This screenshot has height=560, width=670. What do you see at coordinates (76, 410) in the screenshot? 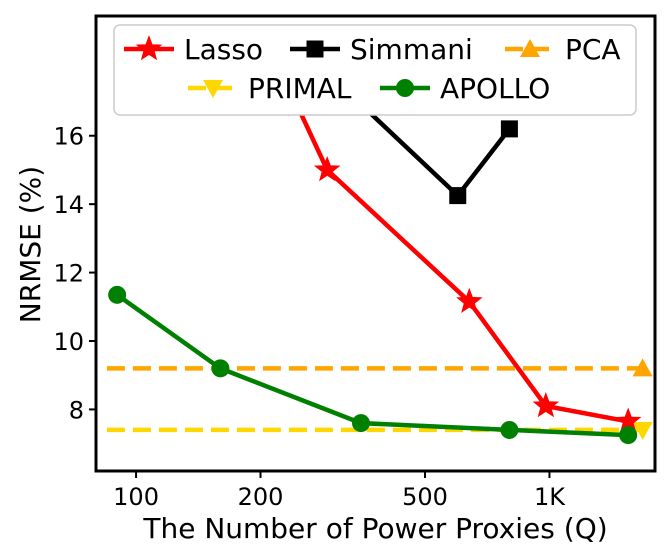
I see `y-tick-label: 8` at bounding box center [76, 410].